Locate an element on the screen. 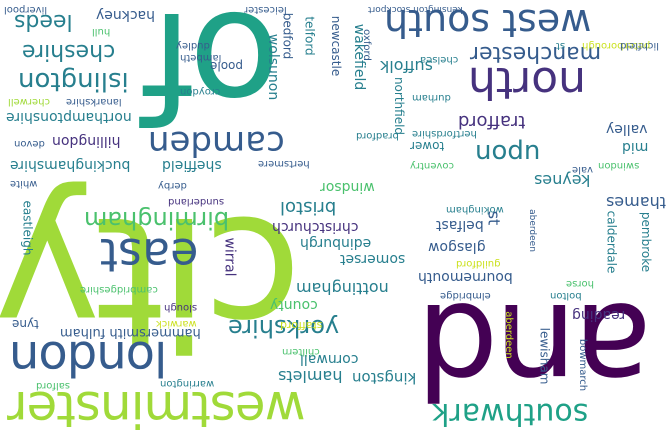 The height and width of the screenshot is (444, 666). word-durham: durham is located at coordinates (431, 97).